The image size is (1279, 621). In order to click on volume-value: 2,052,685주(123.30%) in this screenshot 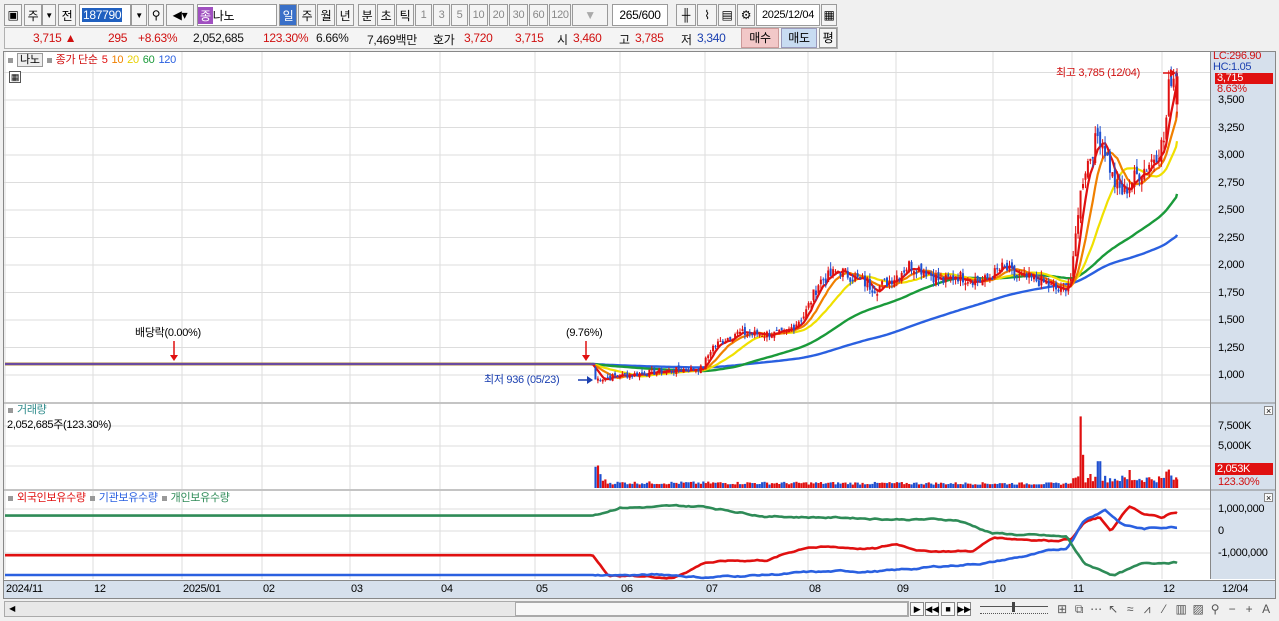, I will do `click(59, 425)`.